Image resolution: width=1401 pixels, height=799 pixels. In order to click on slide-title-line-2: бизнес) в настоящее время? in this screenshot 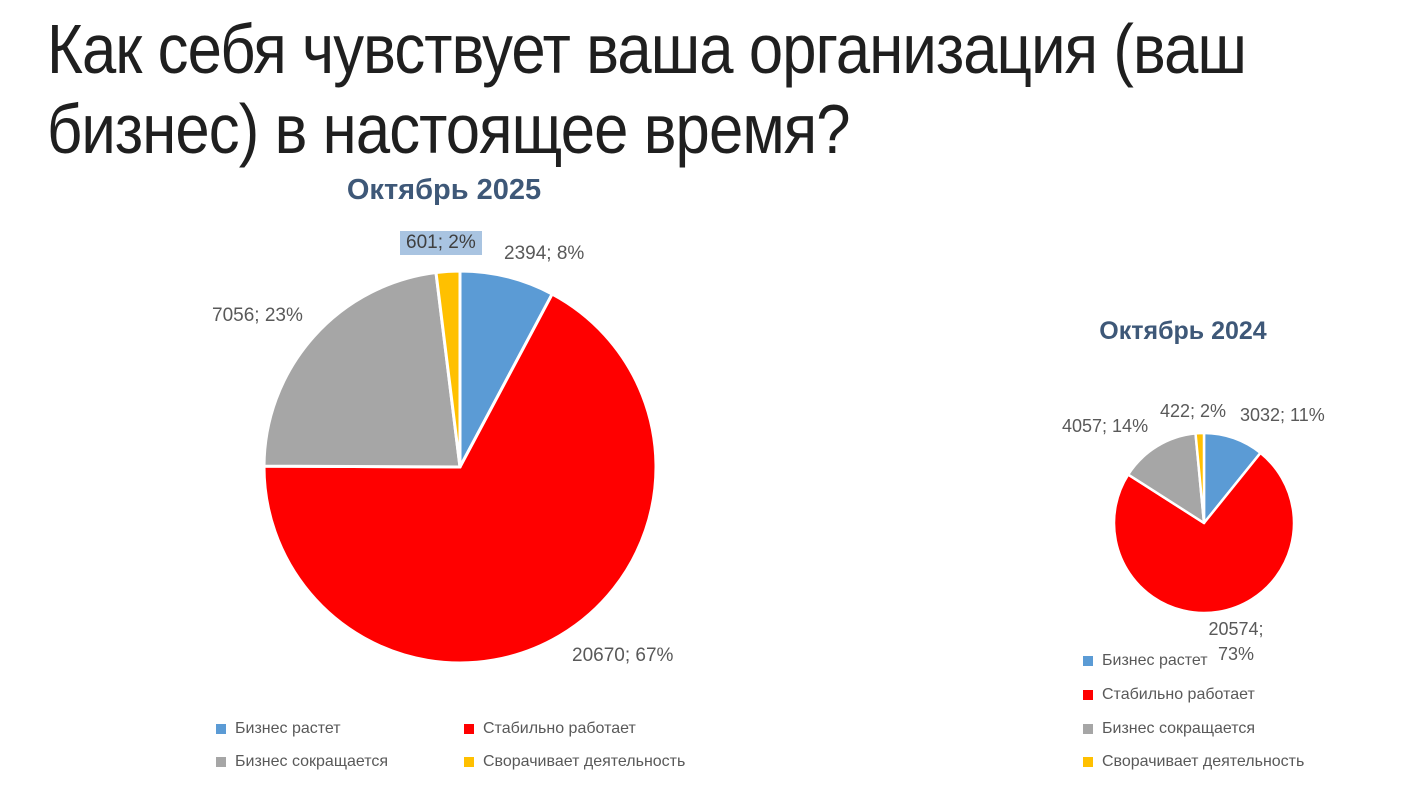, I will do `click(449, 128)`.